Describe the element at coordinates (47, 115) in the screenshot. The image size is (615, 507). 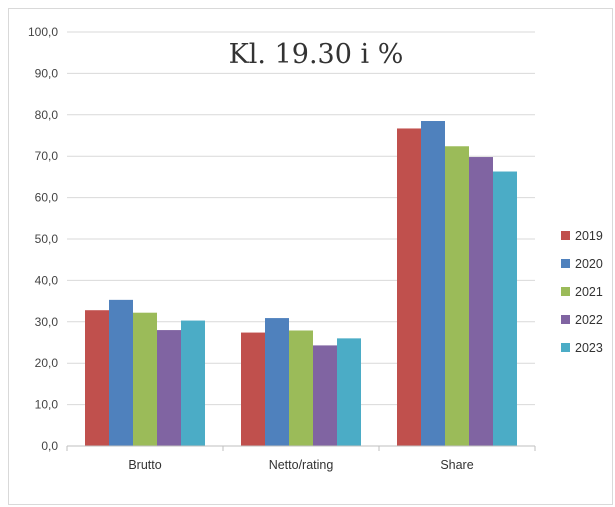
I see `y-tick-label: 80,0` at that location.